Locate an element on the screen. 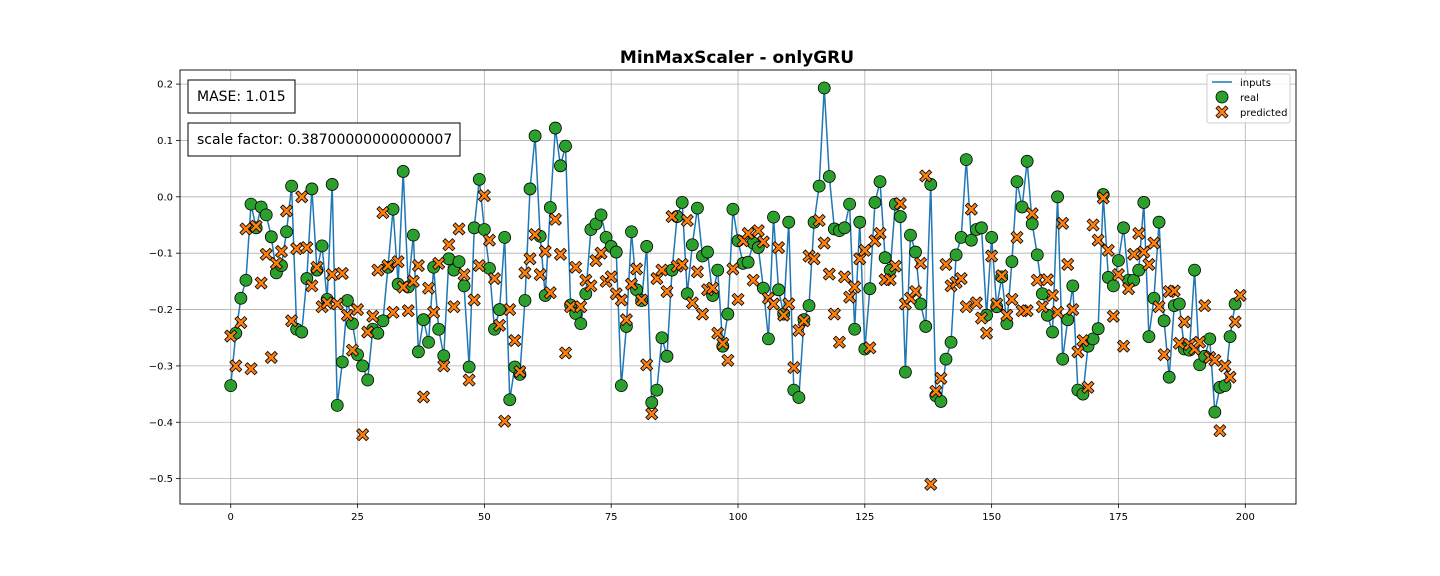 The image size is (1440, 576). x-tick-label: 125 is located at coordinates (864, 517).